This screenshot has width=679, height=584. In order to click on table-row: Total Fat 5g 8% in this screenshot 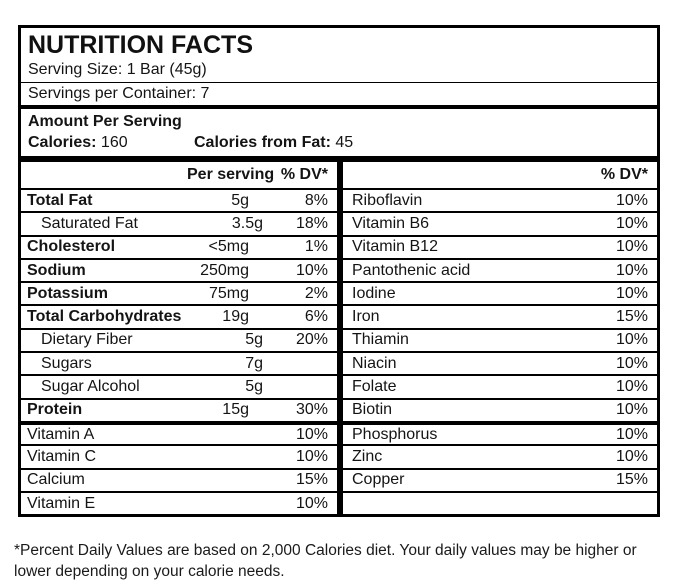, I will do `click(179, 199)`.